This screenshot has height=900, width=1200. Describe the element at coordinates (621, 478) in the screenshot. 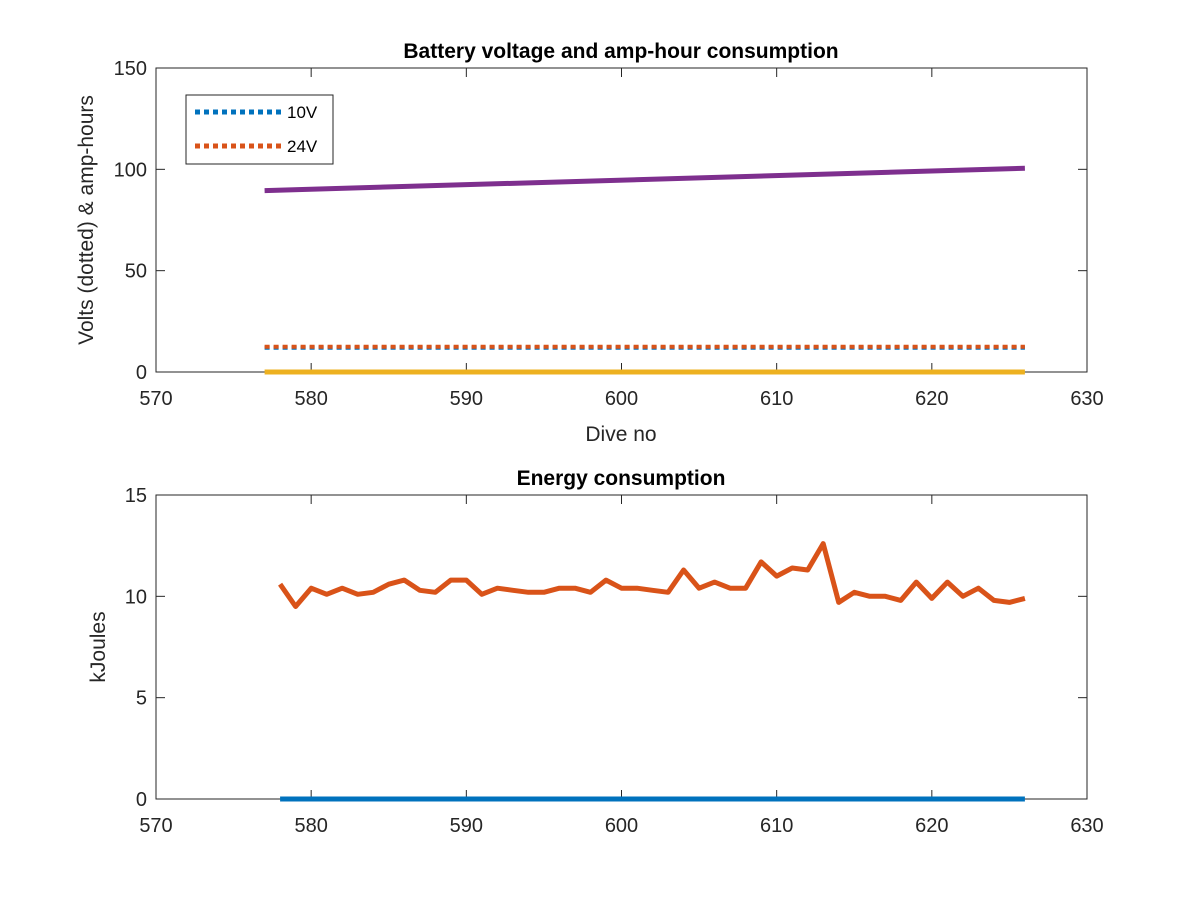

I see `energy-chart-title: Energy consumption` at that location.